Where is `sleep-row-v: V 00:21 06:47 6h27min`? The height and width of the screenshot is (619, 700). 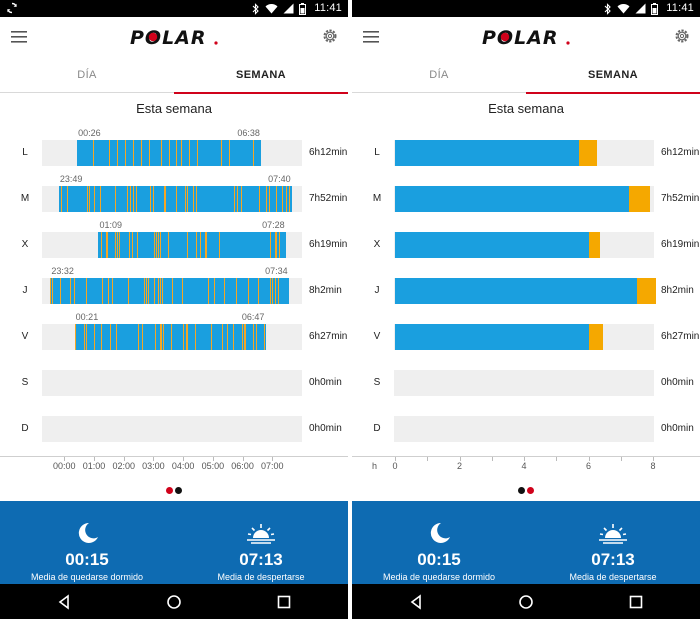 sleep-row-v: V 00:21 06:47 6h27min is located at coordinates (174, 331).